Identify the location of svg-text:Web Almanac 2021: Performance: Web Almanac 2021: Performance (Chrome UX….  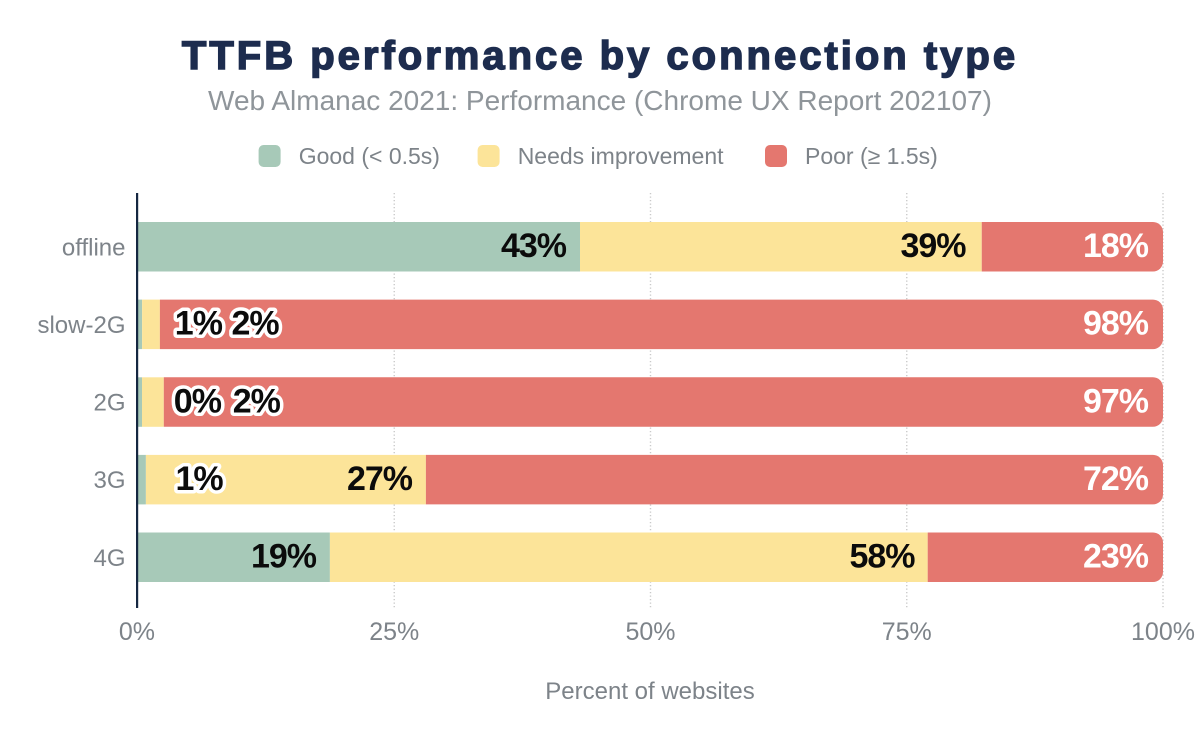
(600, 100).